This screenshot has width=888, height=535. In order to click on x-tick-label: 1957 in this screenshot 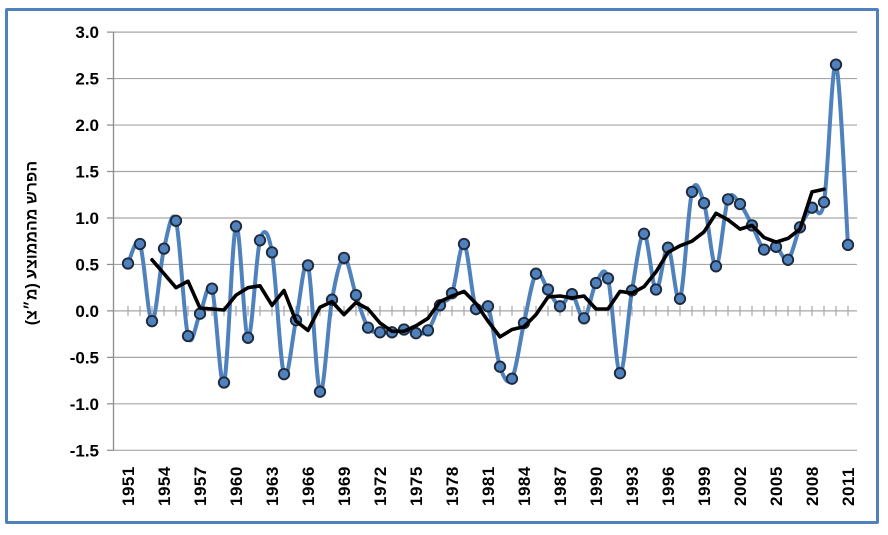, I will do `click(200, 486)`.